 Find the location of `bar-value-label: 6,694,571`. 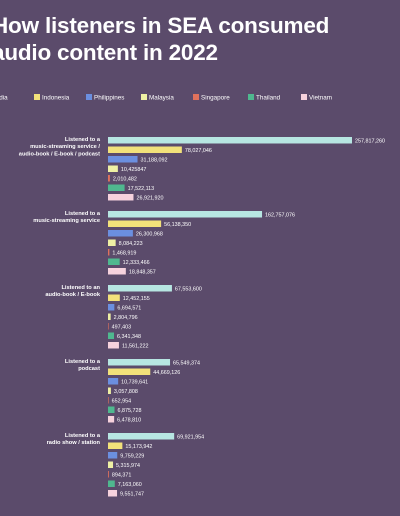

bar-value-label: 6,694,571 is located at coordinates (129, 308).